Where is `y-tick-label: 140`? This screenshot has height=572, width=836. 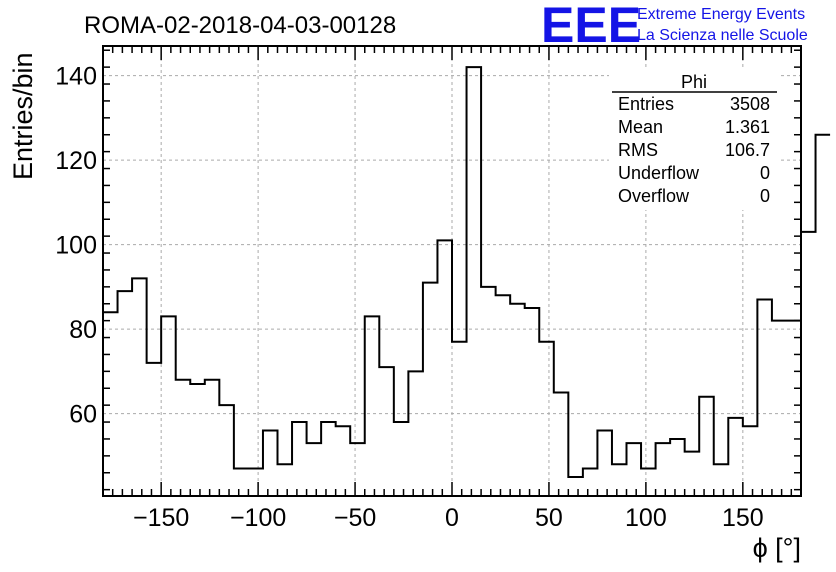
y-tick-label: 140 is located at coordinates (76, 77).